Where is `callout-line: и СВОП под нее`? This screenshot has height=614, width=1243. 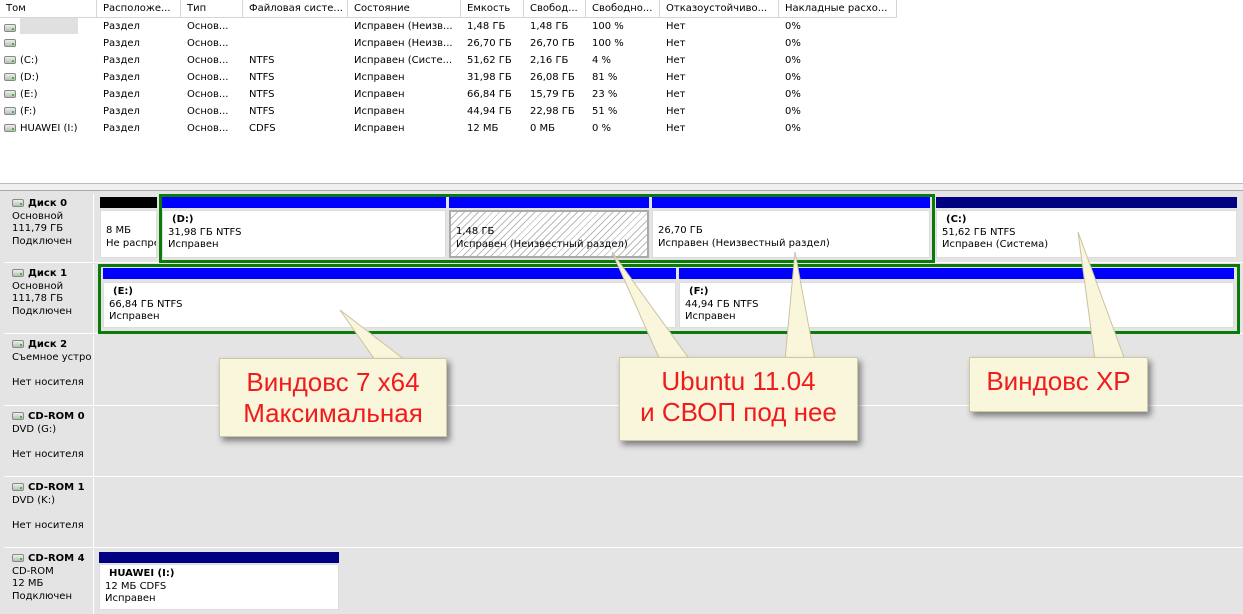 callout-line: и СВОП под нее is located at coordinates (738, 412).